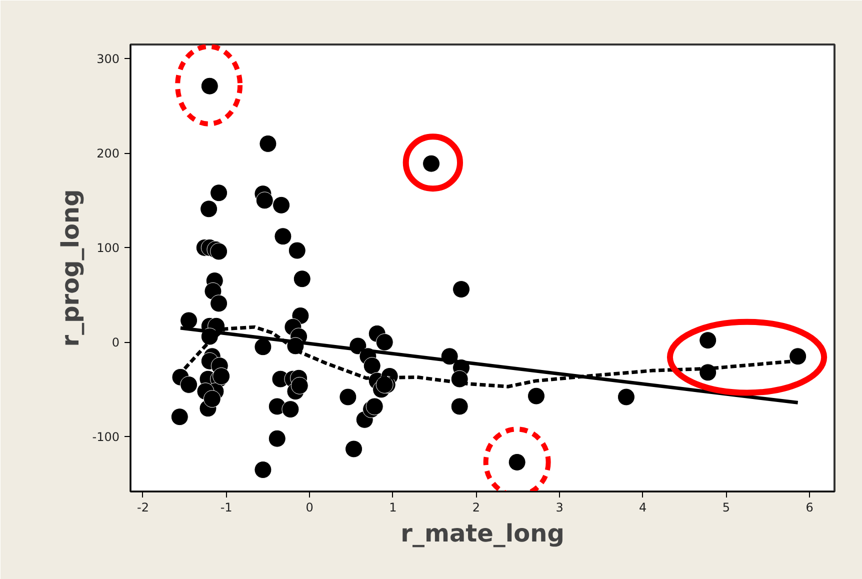 Image resolution: width=862 pixels, height=579 pixels. What do you see at coordinates (70, 268) in the screenshot?
I see `y-axis-title: r_prog_long` at bounding box center [70, 268].